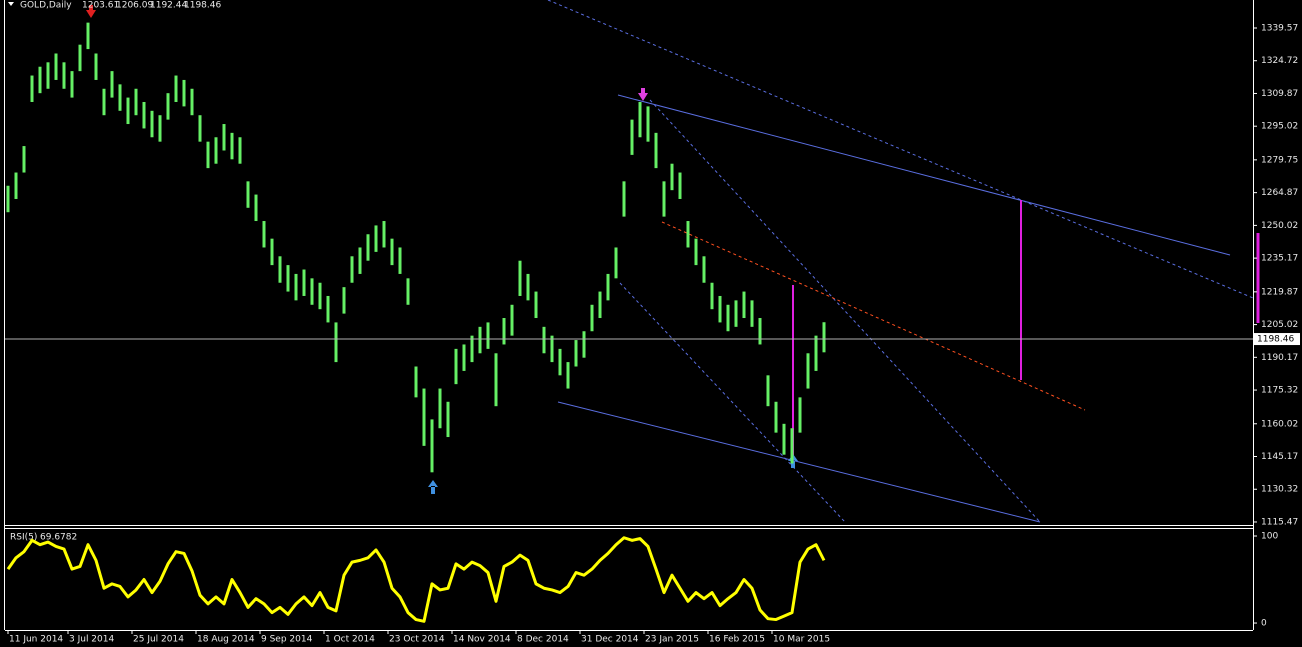 The image size is (1302, 647). Describe the element at coordinates (1279, 292) in the screenshot. I see `y-tick-label: 1219.87` at that location.